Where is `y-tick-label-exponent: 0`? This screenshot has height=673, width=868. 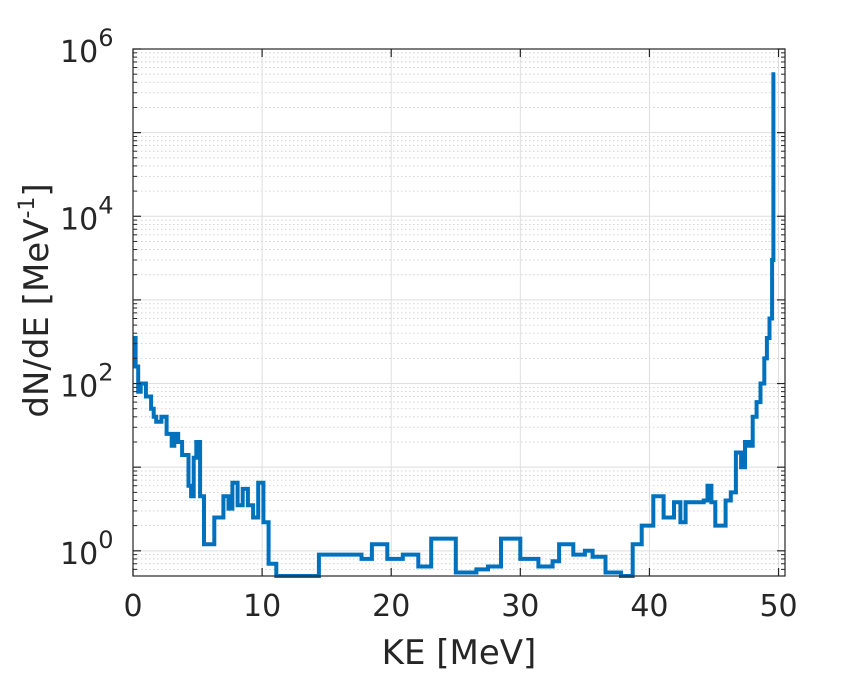
y-tick-label-exponent: 0 is located at coordinates (105, 540).